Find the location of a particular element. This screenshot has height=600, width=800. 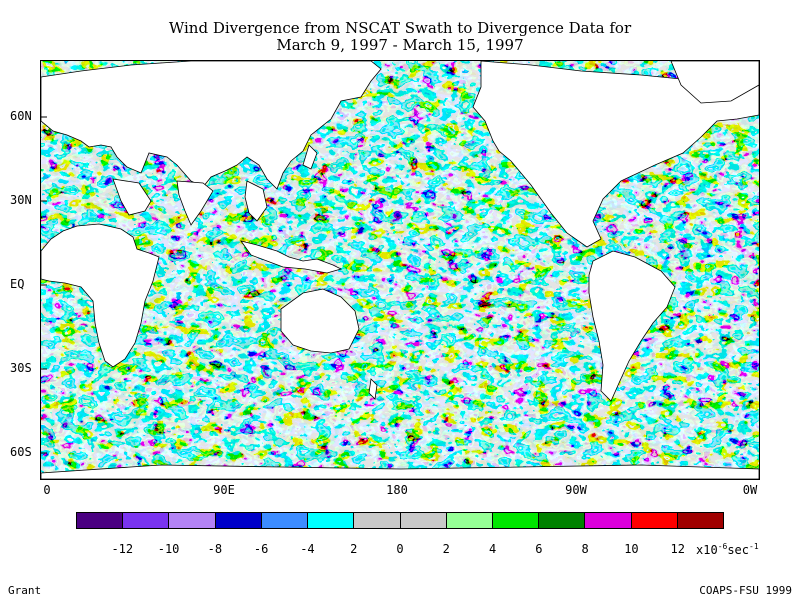

units-exponent: -6 is located at coordinates (722, 546).